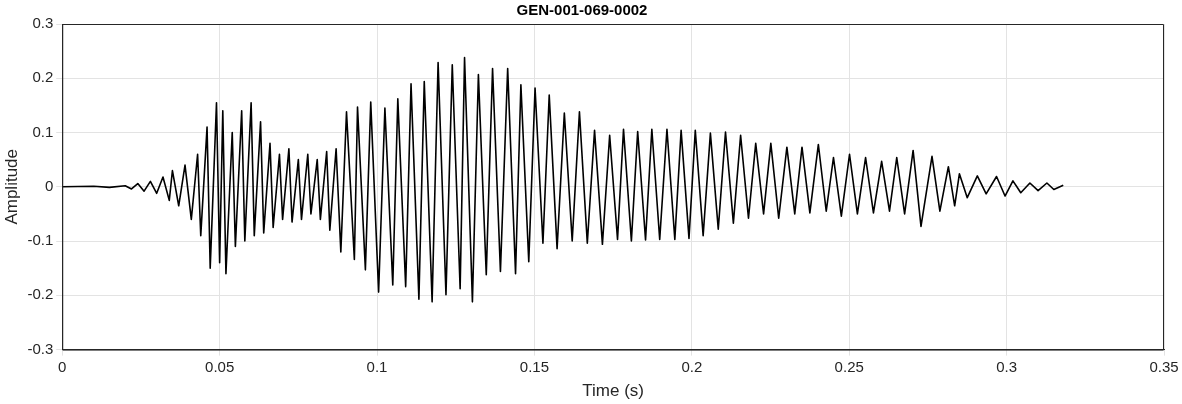 The image size is (1182, 404). What do you see at coordinates (43, 131) in the screenshot?
I see `y-tick-label: 0.1` at bounding box center [43, 131].